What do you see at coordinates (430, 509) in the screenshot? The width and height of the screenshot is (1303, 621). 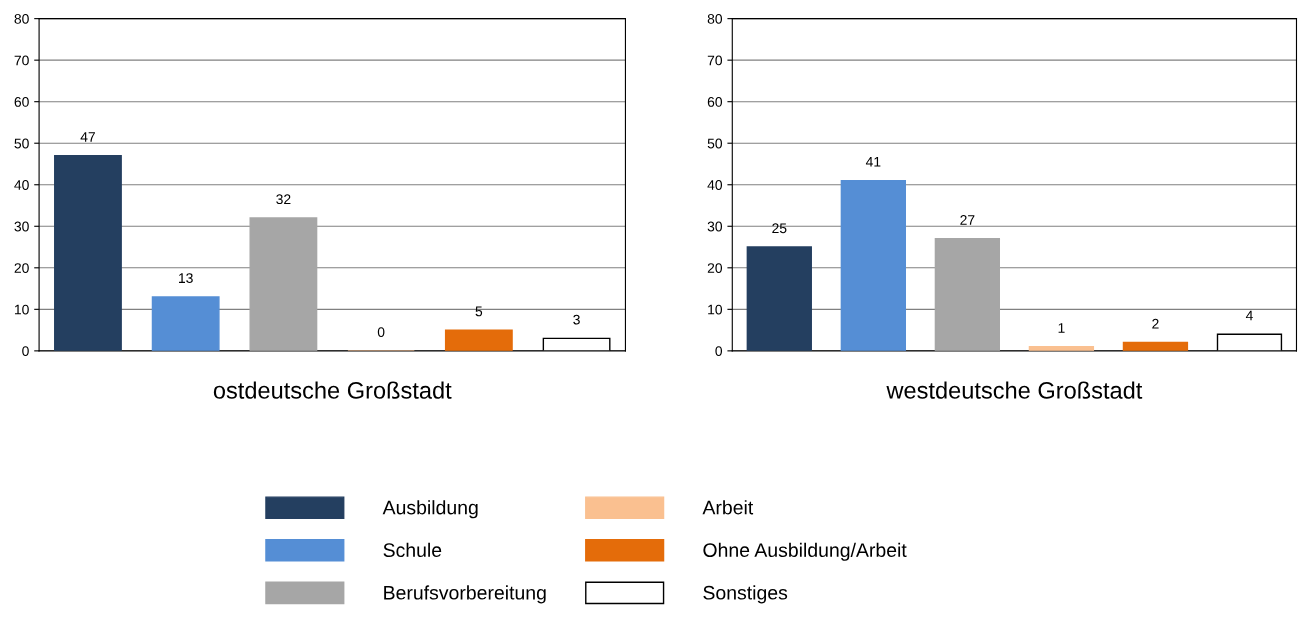 I see `legend-label: Ausbildung` at bounding box center [430, 509].